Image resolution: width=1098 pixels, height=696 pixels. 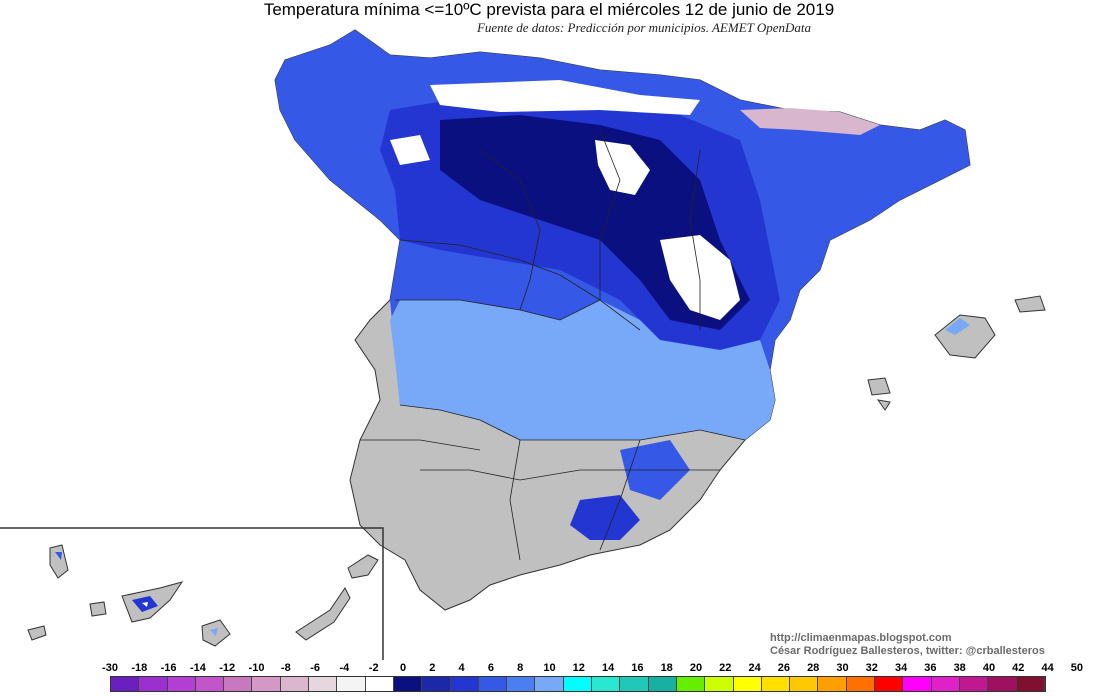 What do you see at coordinates (520, 668) in the screenshot?
I see `legend-tick-label: 8` at bounding box center [520, 668].